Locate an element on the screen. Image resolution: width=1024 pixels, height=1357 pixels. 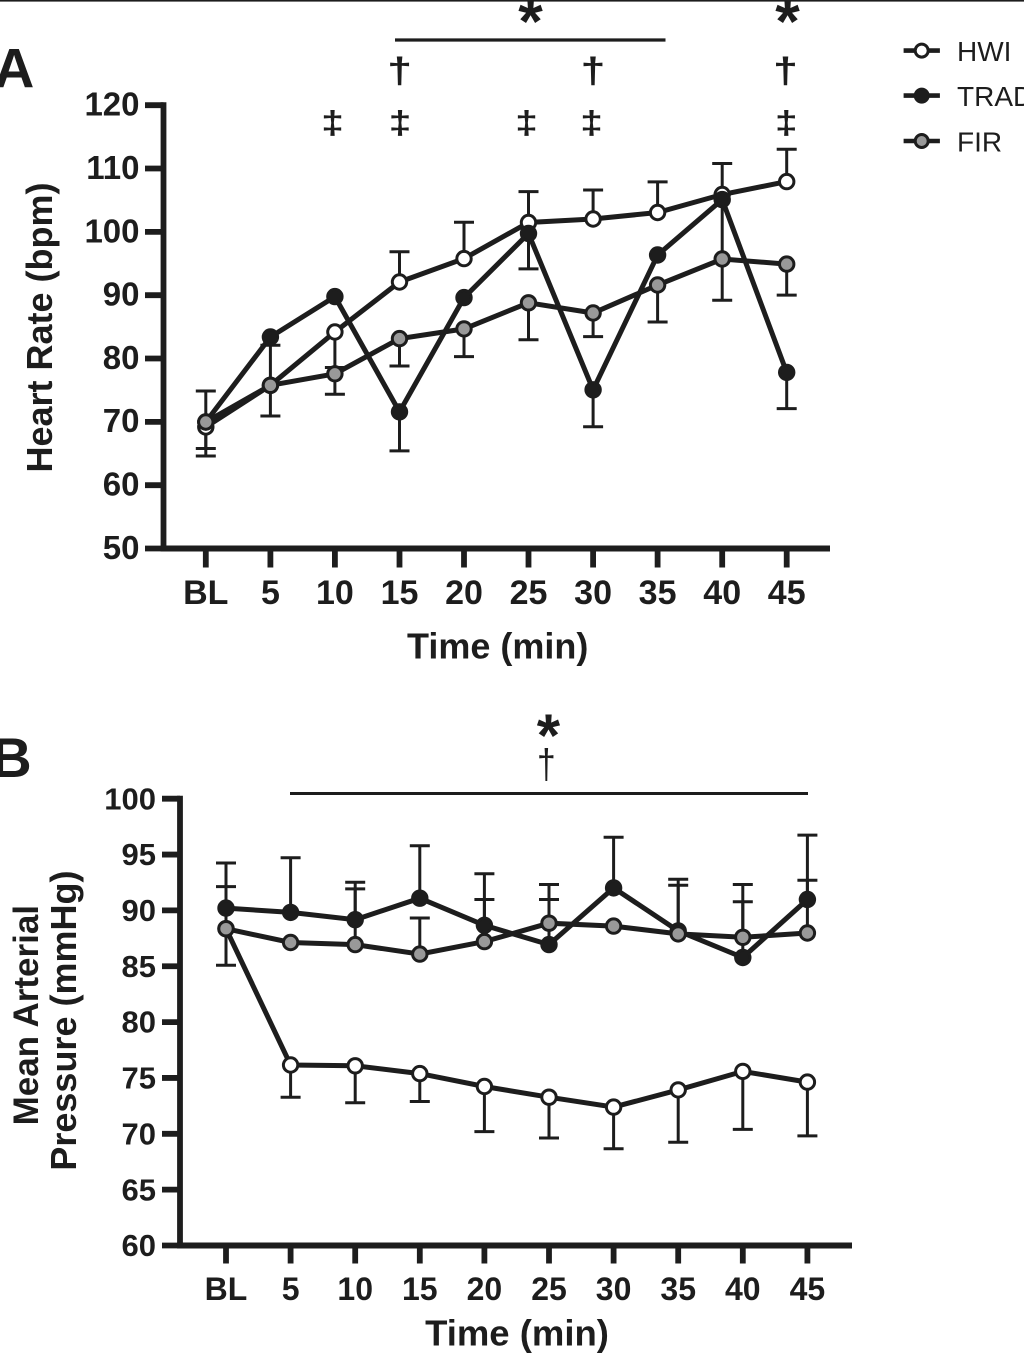
svg-text: 75 is located at coordinates (139, 1078).